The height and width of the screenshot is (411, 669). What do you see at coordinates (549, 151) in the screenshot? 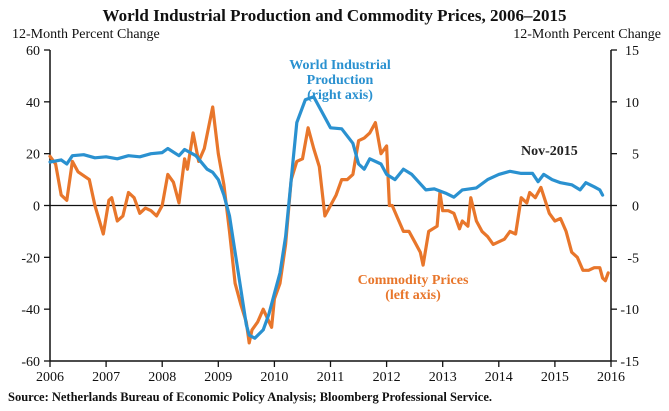
I see `nov-2015-label: Nov-2015` at bounding box center [549, 151].